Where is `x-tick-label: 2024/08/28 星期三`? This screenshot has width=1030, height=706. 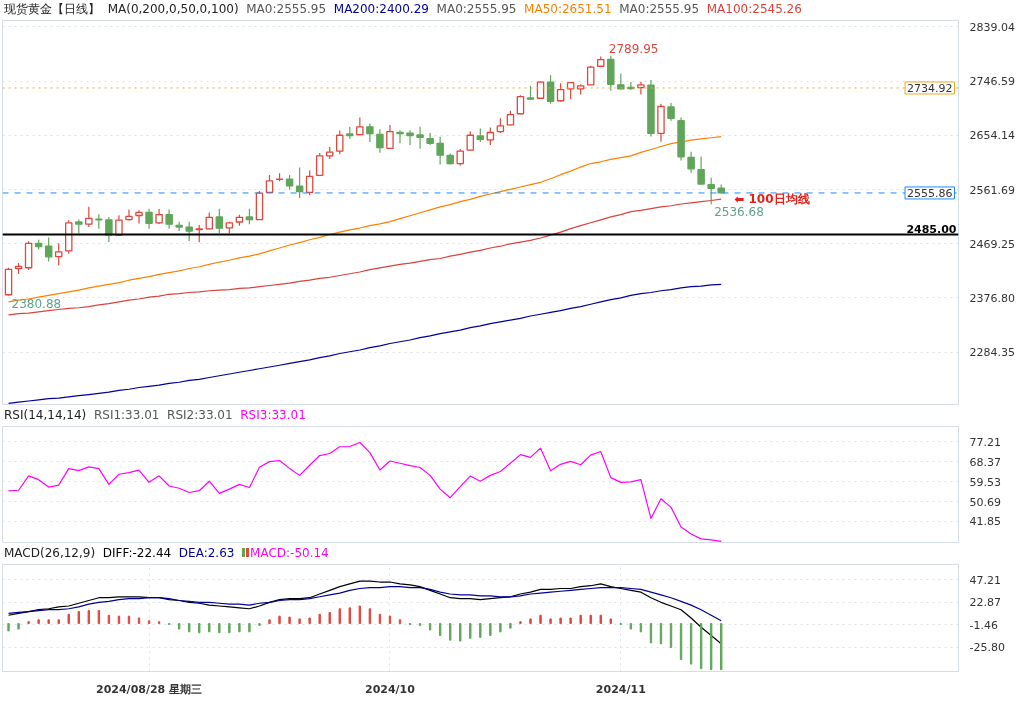 x-tick-label: 2024/08/28 星期三 is located at coordinates (149, 689).